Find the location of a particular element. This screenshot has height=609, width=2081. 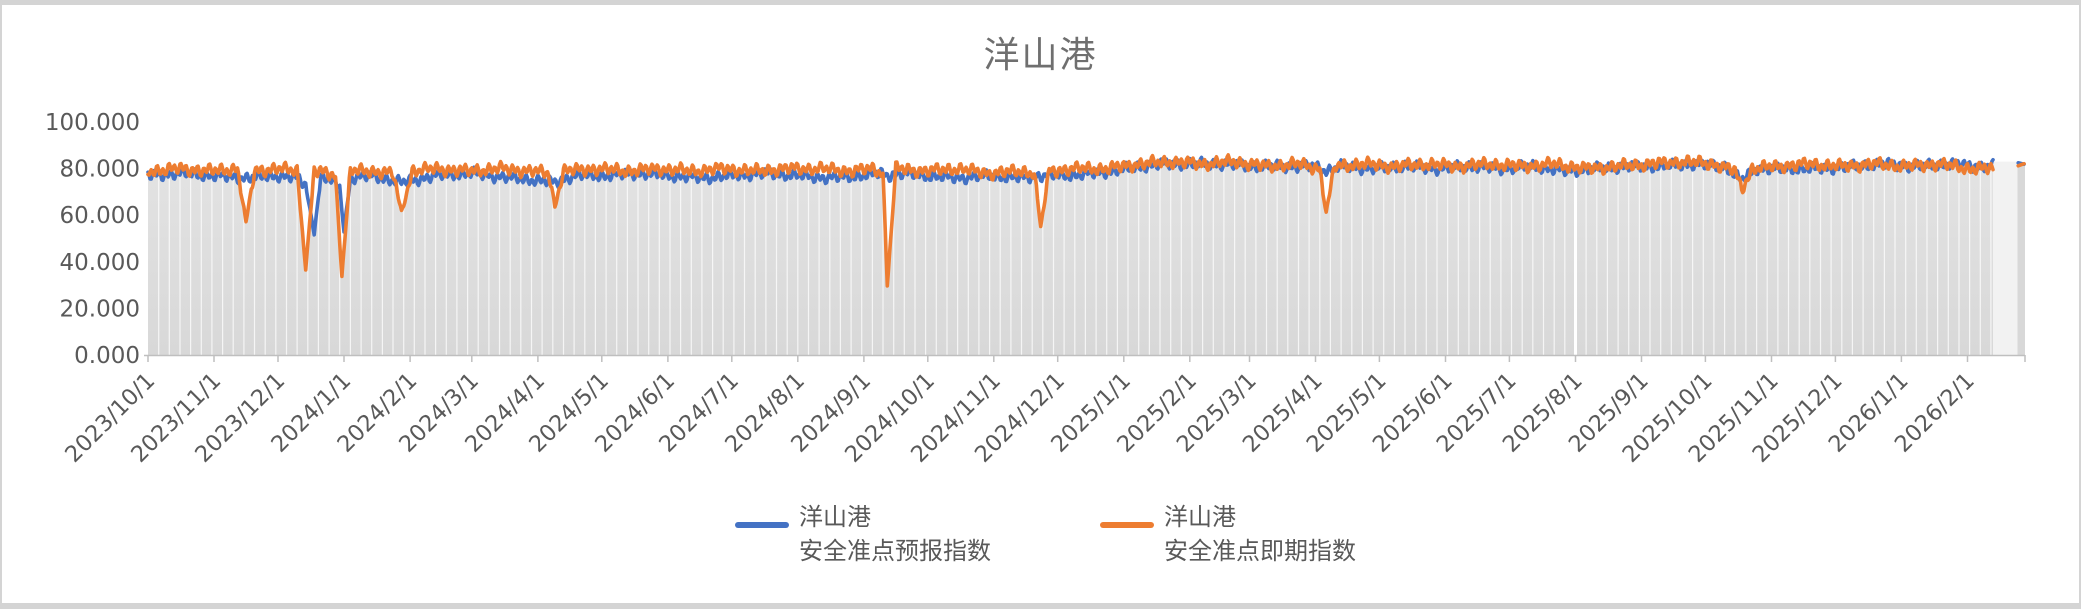

chart-title: 洋山港 is located at coordinates (1040, 55).